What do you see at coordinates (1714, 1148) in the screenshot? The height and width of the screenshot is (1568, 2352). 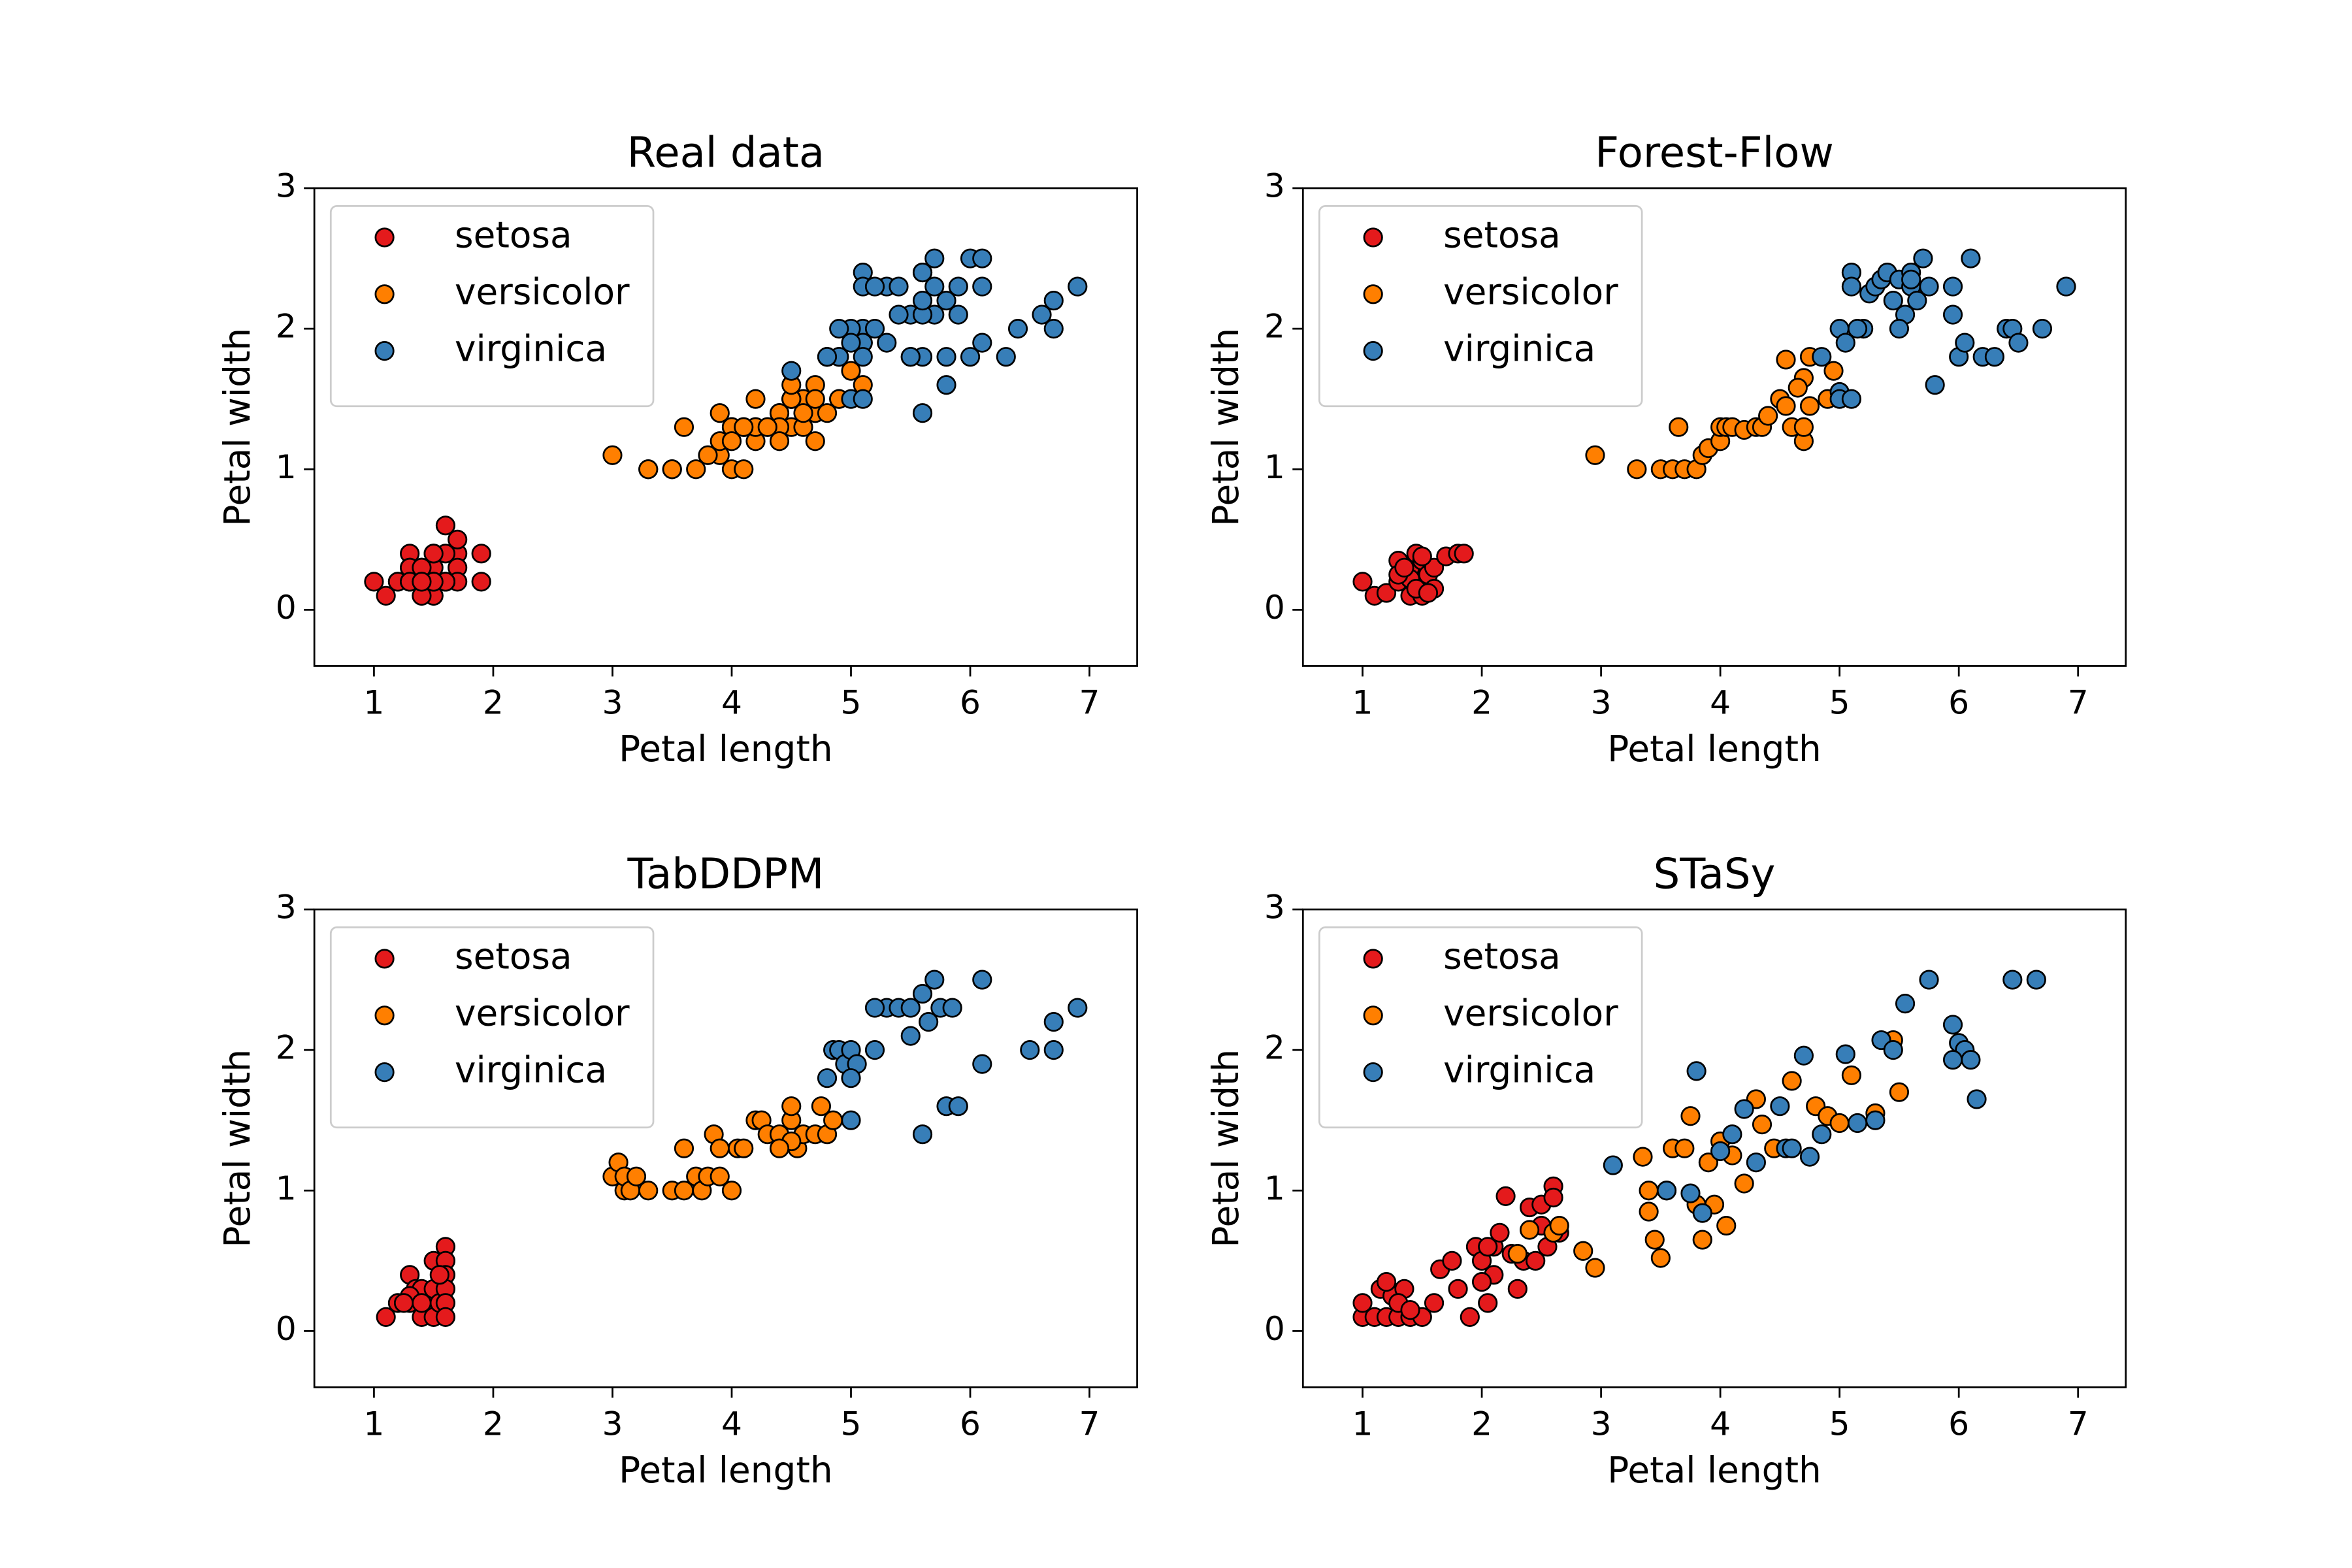 I see `axes-frame` at bounding box center [1714, 1148].